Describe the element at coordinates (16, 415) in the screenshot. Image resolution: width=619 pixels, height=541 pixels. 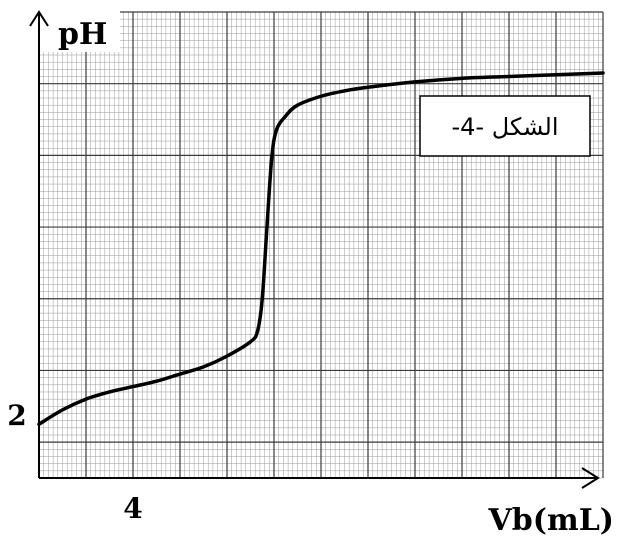
I see `y-tick-label: 2` at that location.